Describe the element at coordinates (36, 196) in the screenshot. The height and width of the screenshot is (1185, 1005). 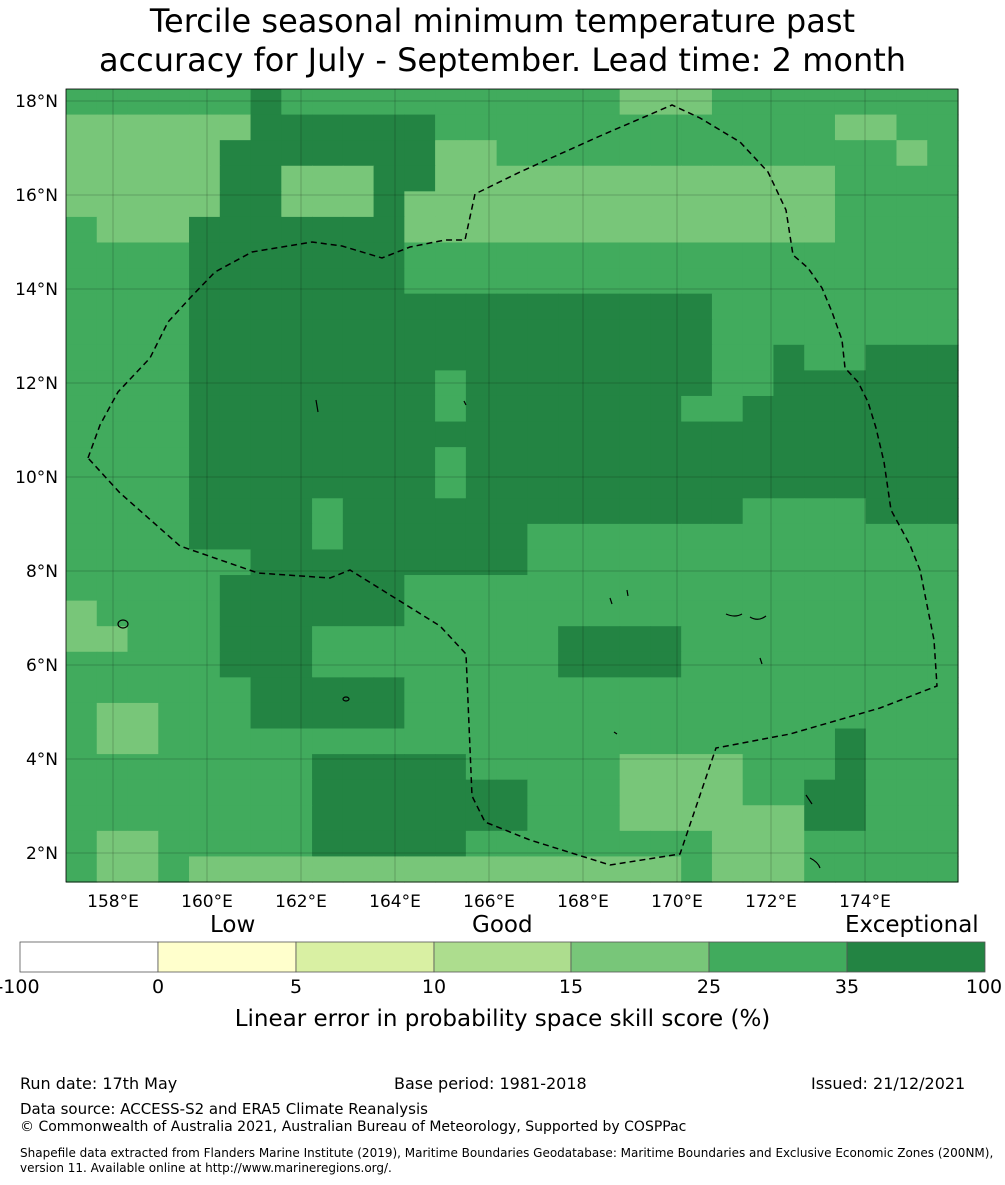
I see `latitude-label: 16°N` at that location.